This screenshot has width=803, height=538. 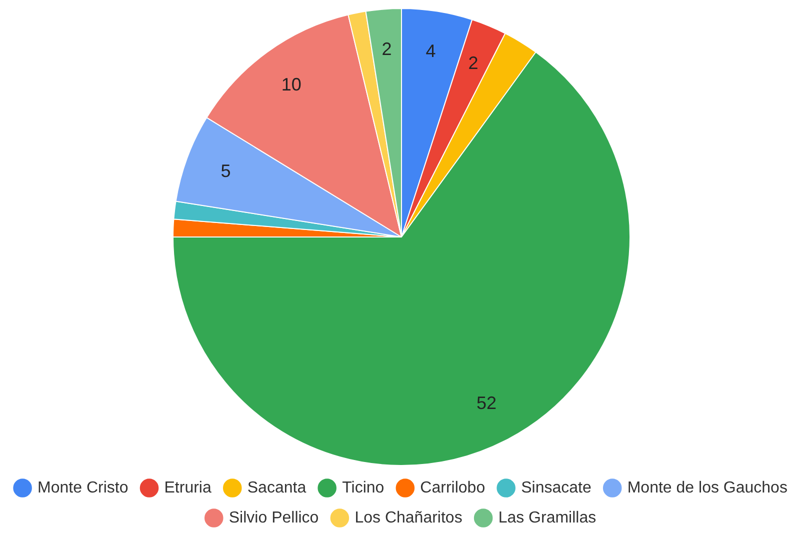 I want to click on legend-label: Las Gramillas, so click(x=547, y=517).